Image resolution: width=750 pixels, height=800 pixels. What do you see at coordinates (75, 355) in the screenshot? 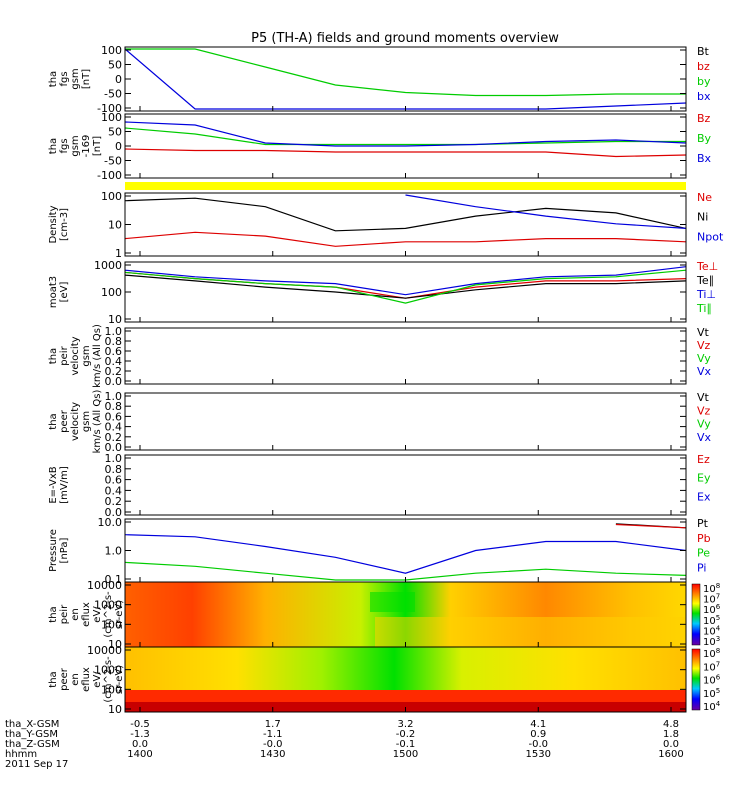
I see `y-axis-label: velocity` at bounding box center [75, 355].